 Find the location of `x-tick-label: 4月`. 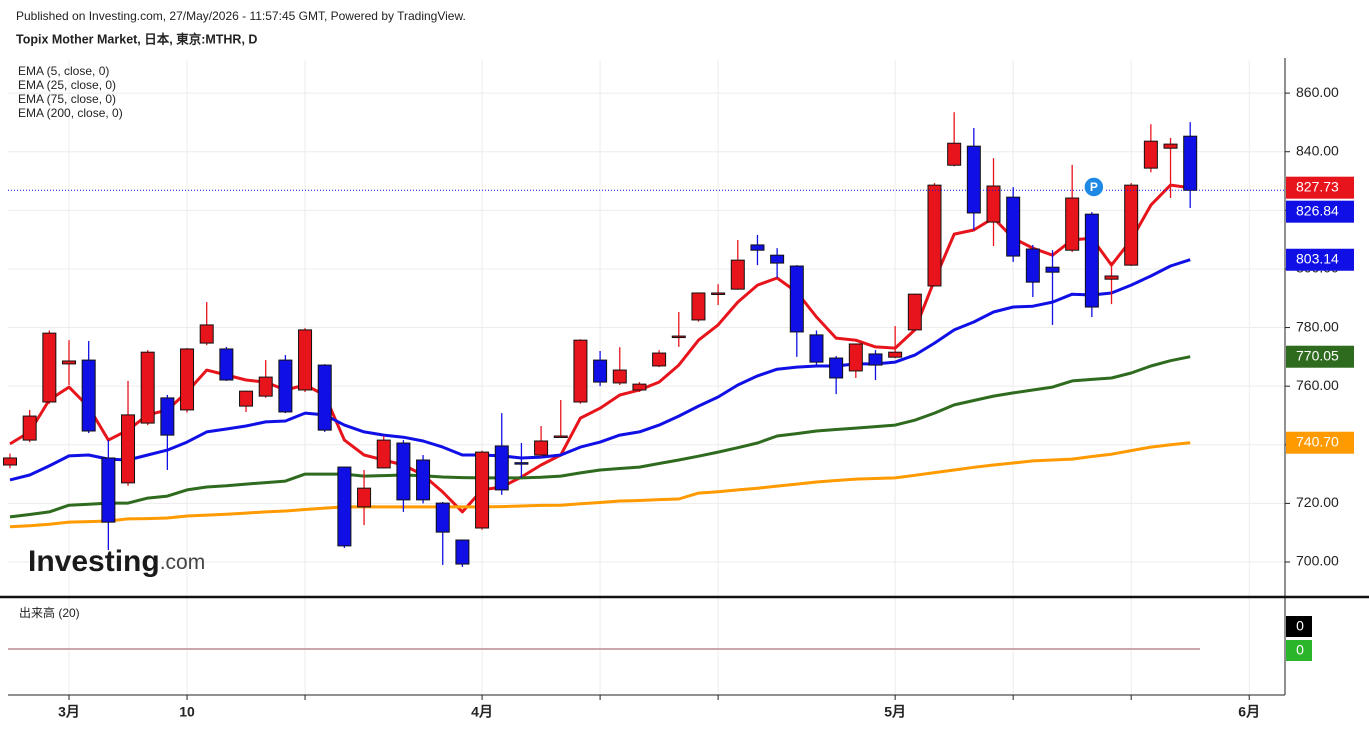

x-tick-label: 4月 is located at coordinates (482, 712).